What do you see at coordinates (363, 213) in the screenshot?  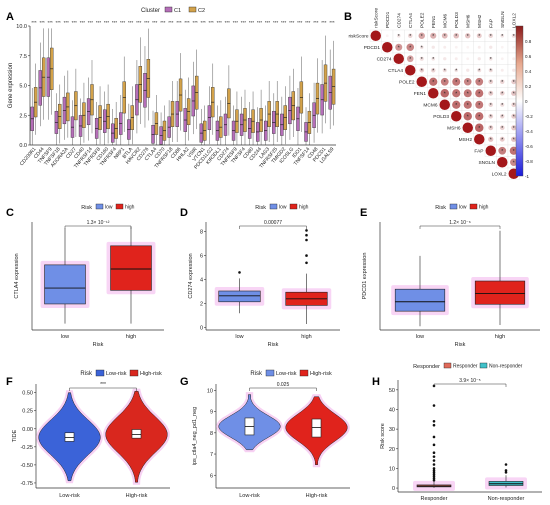 I see `panel-label-e: E` at bounding box center [363, 213].